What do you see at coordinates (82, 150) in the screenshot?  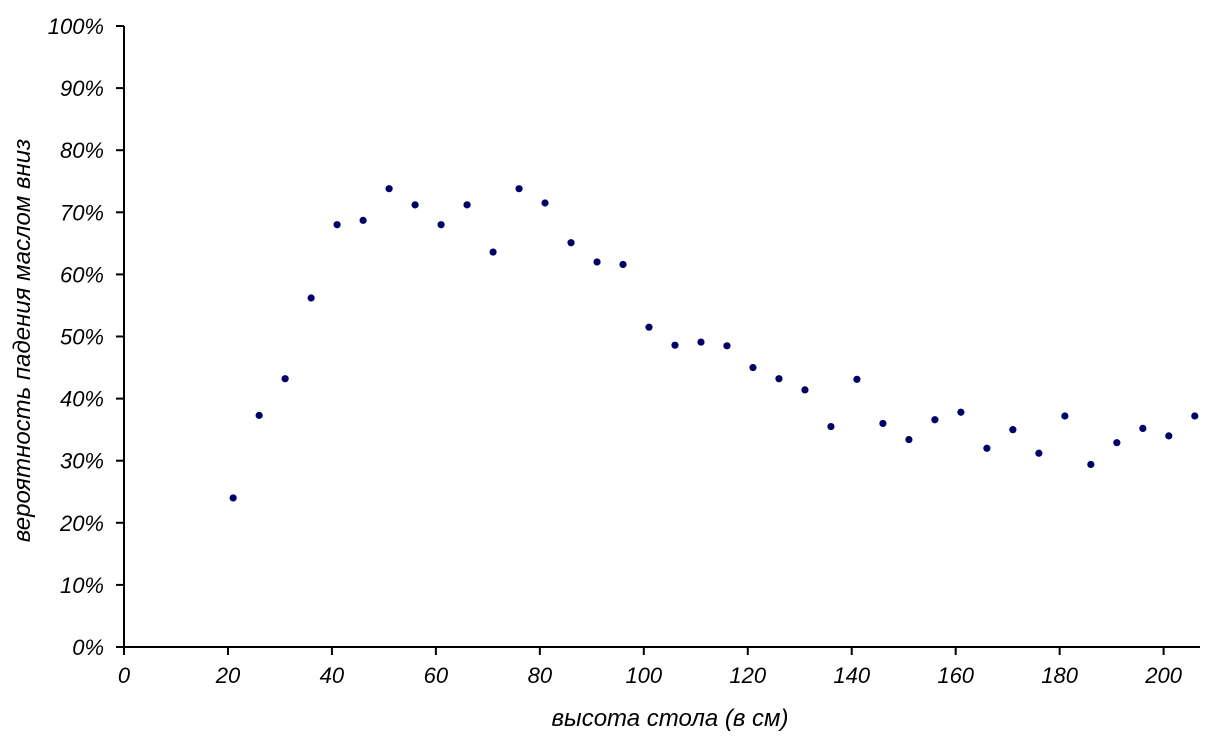 I see `y-tick-label: 80%` at bounding box center [82, 150].